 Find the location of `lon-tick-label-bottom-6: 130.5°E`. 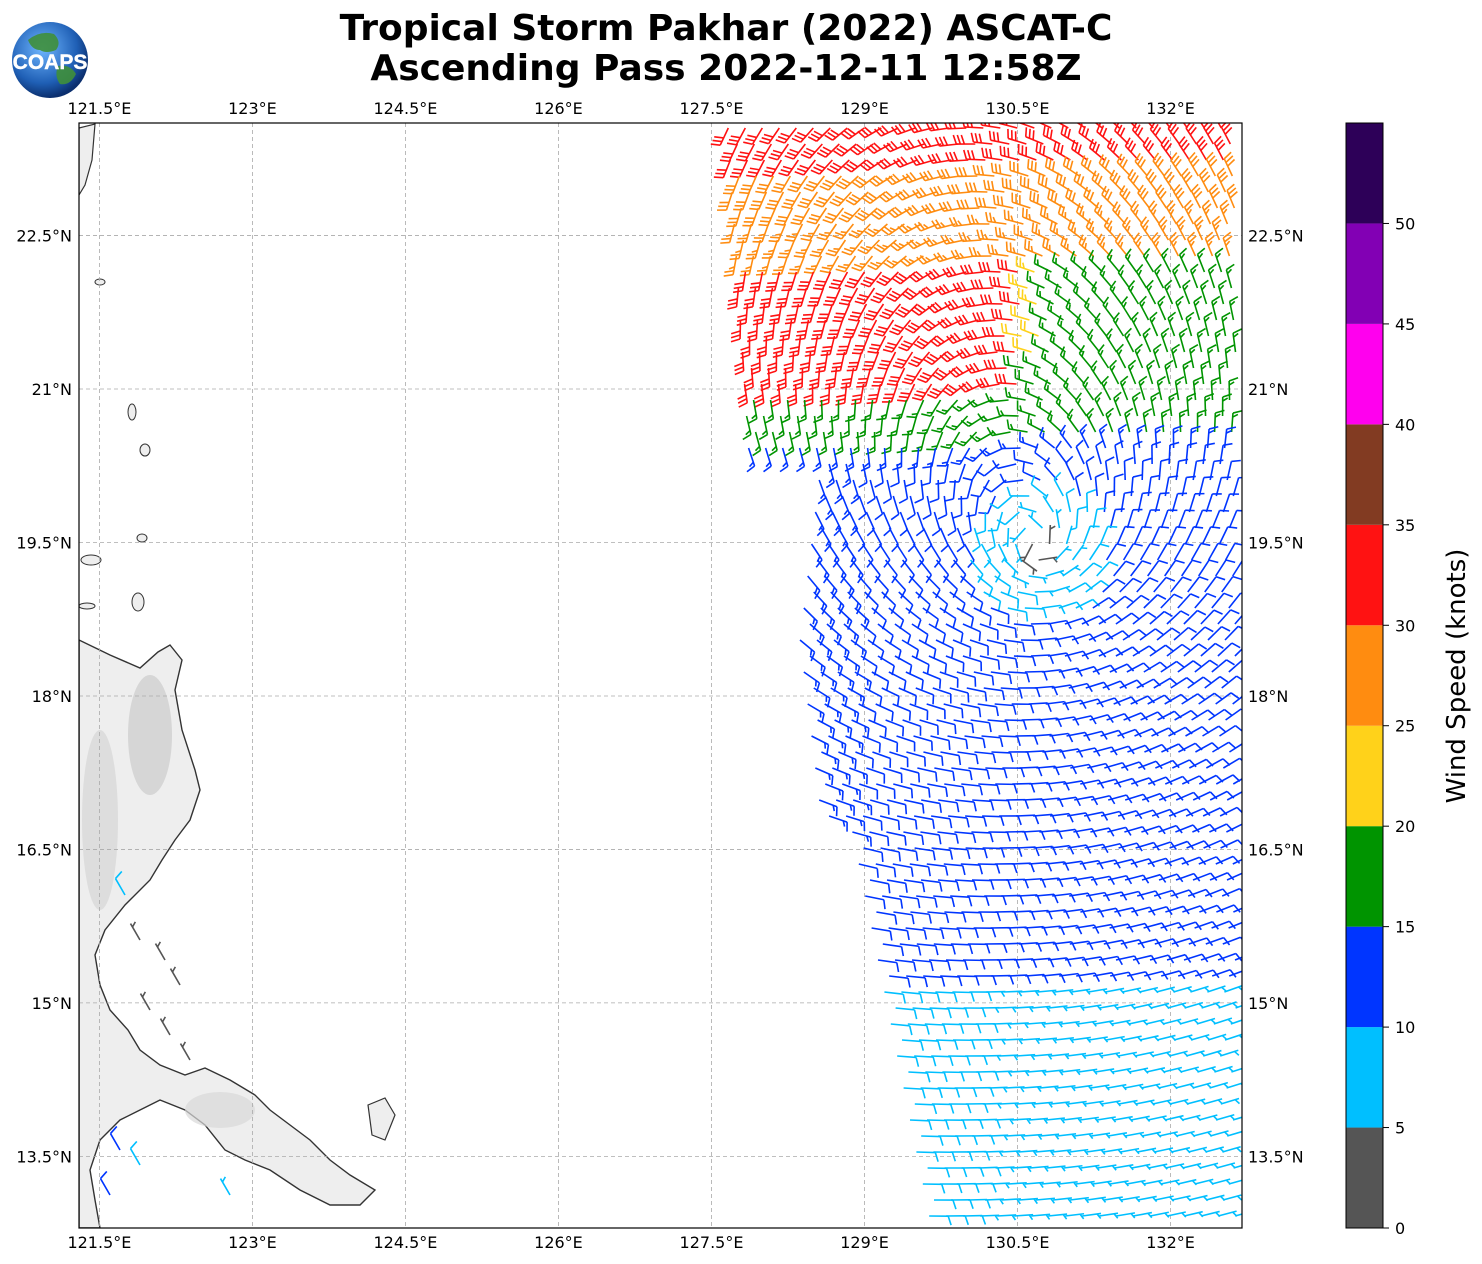

lon-tick-label-bottom-6: 130.5°E is located at coordinates (1018, 1242).